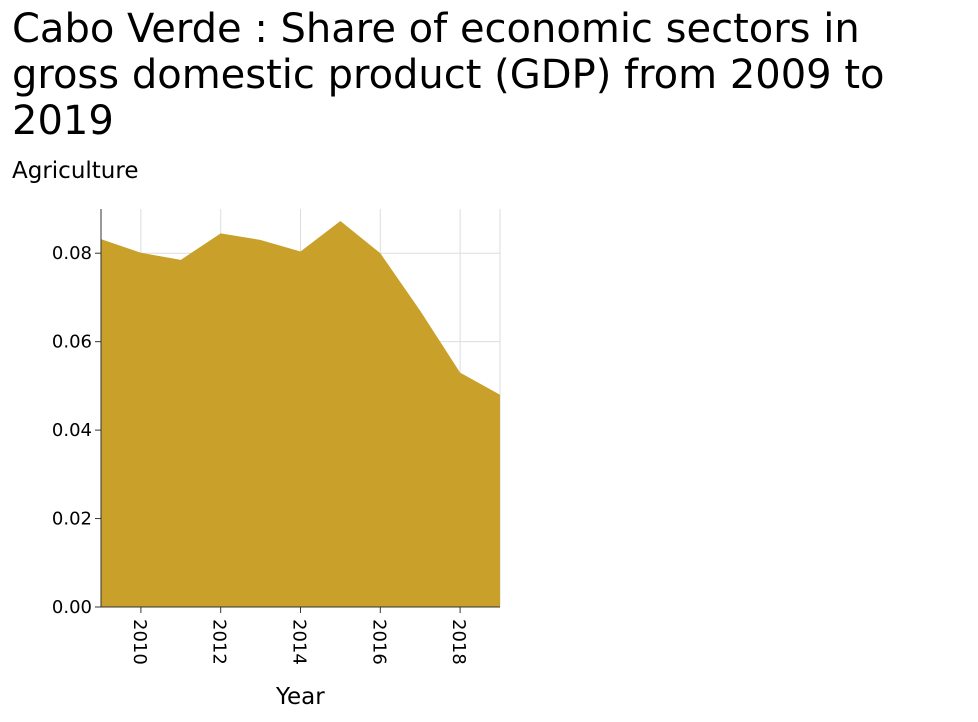 The width and height of the screenshot is (978, 722). I want to click on y-tick-label: 0.00, so click(72, 607).